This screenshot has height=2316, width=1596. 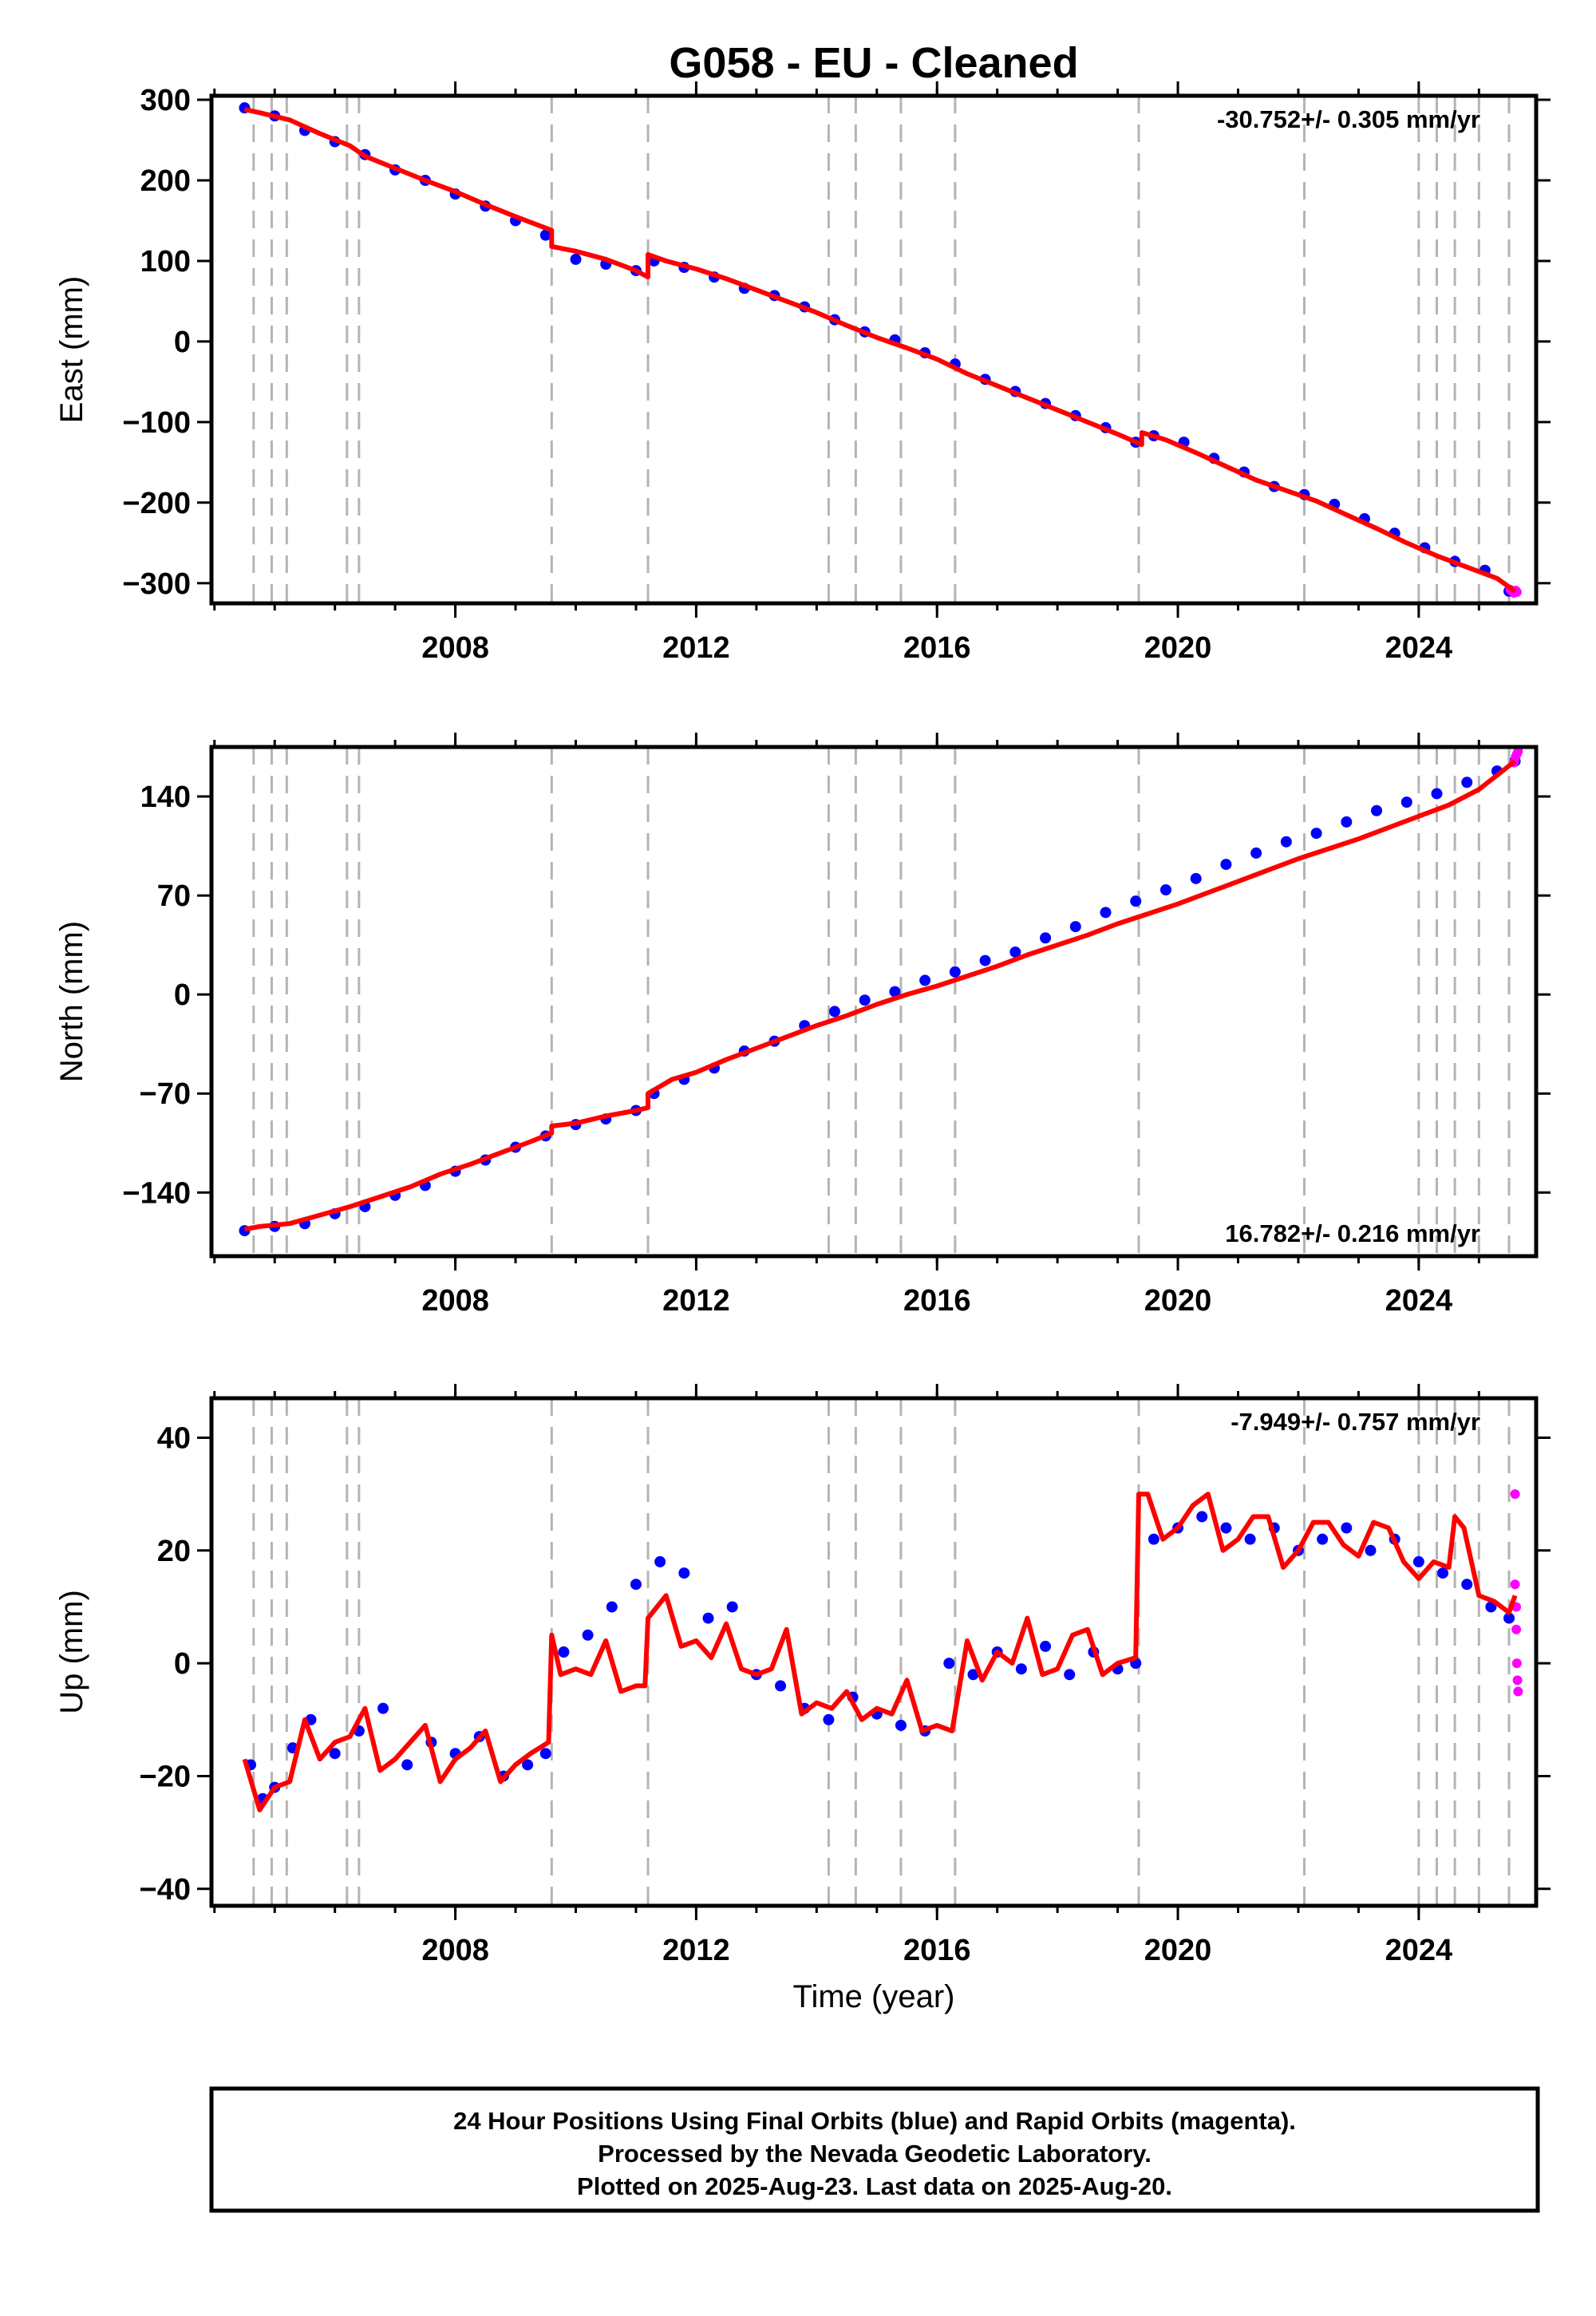 What do you see at coordinates (174, 1551) in the screenshot?
I see `y-tick-label: 20` at bounding box center [174, 1551].